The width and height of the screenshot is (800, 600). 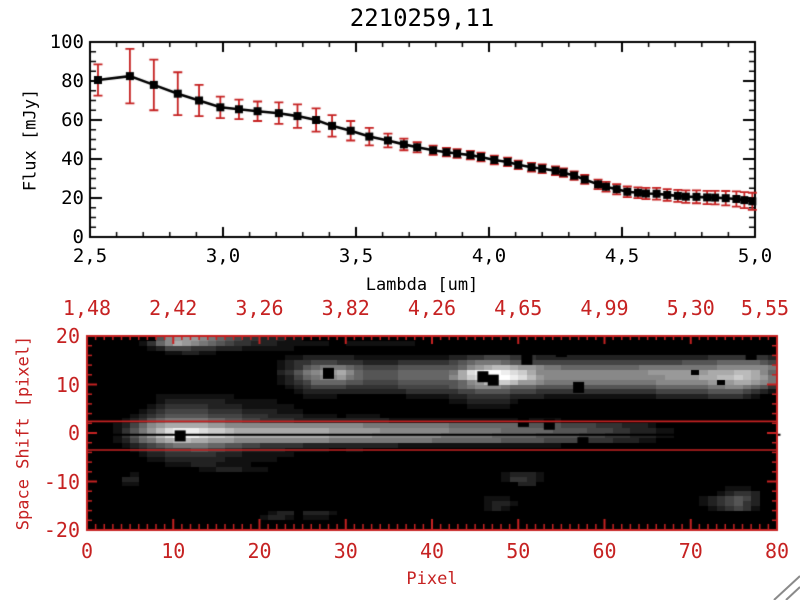 What do you see at coordinates (622, 256) in the screenshot?
I see `top-x-tick-label: 4,5` at bounding box center [622, 256].